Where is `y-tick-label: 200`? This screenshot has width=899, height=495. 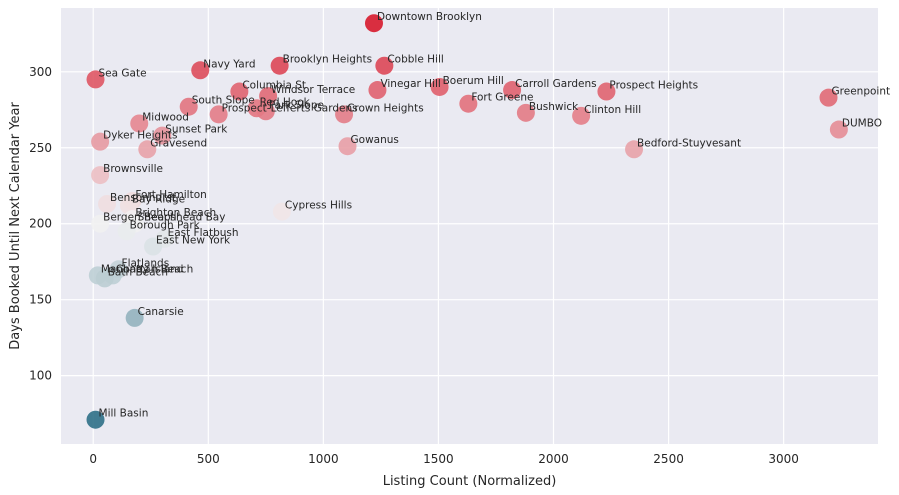
y-tick-label: 200 is located at coordinates (40, 224).